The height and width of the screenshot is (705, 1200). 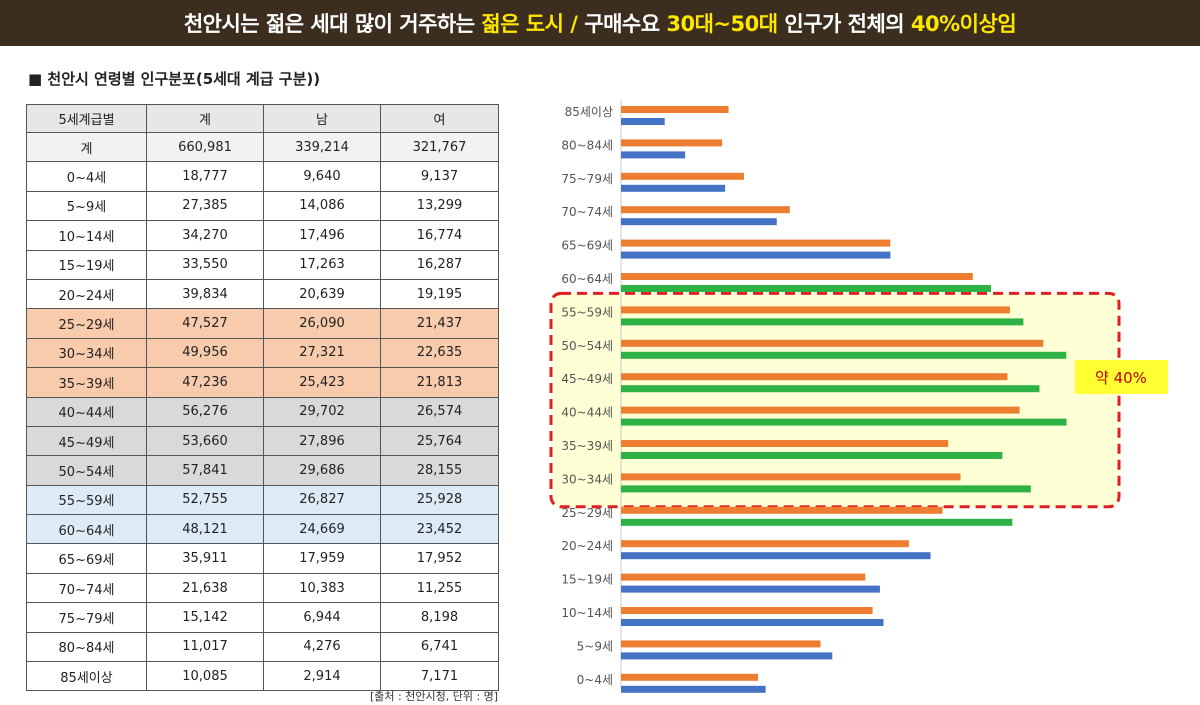 What do you see at coordinates (86, 676) in the screenshot?
I see `age-group-cell: 85세이상` at bounding box center [86, 676].